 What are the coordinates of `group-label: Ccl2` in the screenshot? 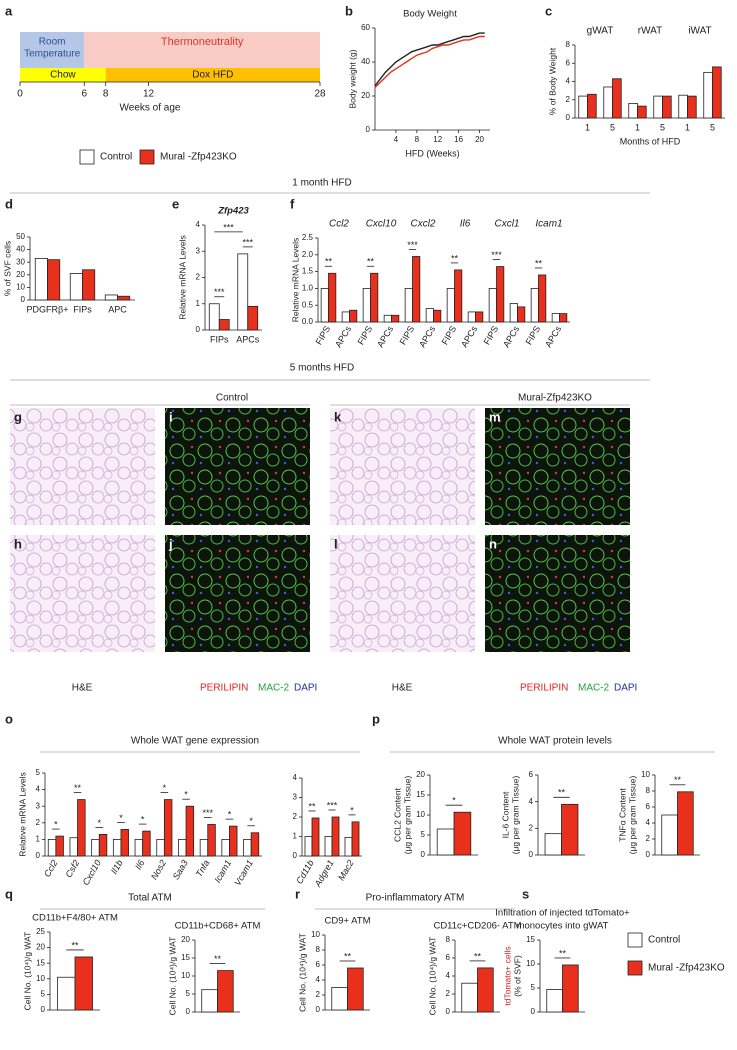 It's located at (339, 224).